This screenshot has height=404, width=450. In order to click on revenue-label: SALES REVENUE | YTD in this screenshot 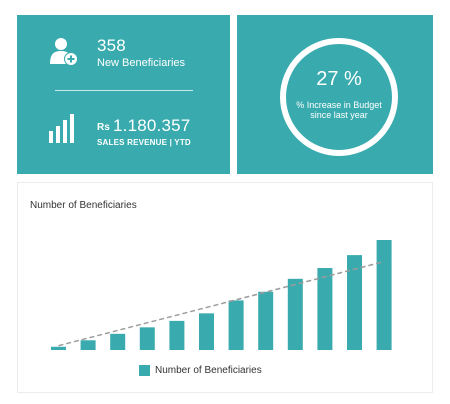, I will do `click(144, 142)`.